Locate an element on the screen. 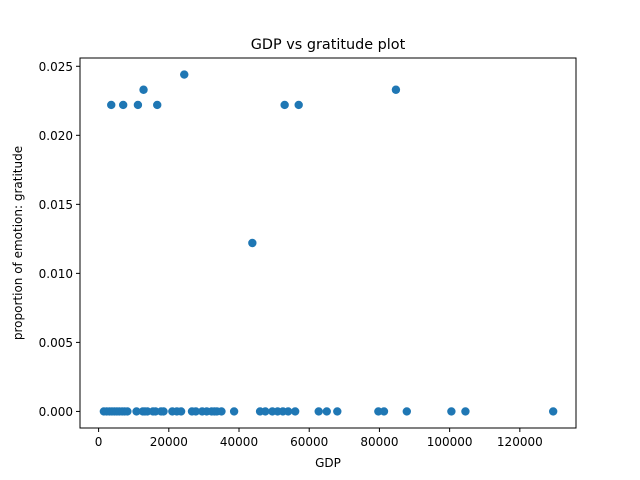 Image resolution: width=640 pixels, height=480 pixels. y-tick-label: 0.015 is located at coordinates (56, 205).